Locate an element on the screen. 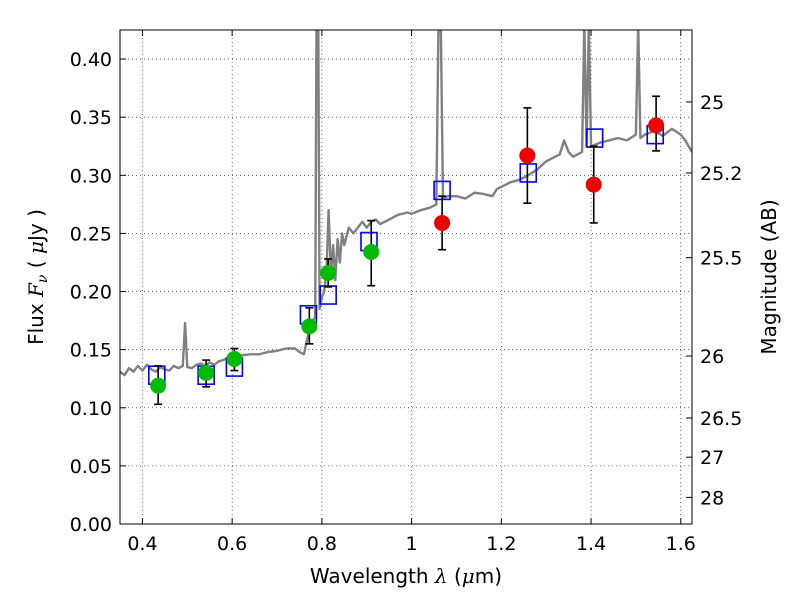 The height and width of the screenshot is (600, 800). y-tick-label: 0.25 is located at coordinates (91, 234).